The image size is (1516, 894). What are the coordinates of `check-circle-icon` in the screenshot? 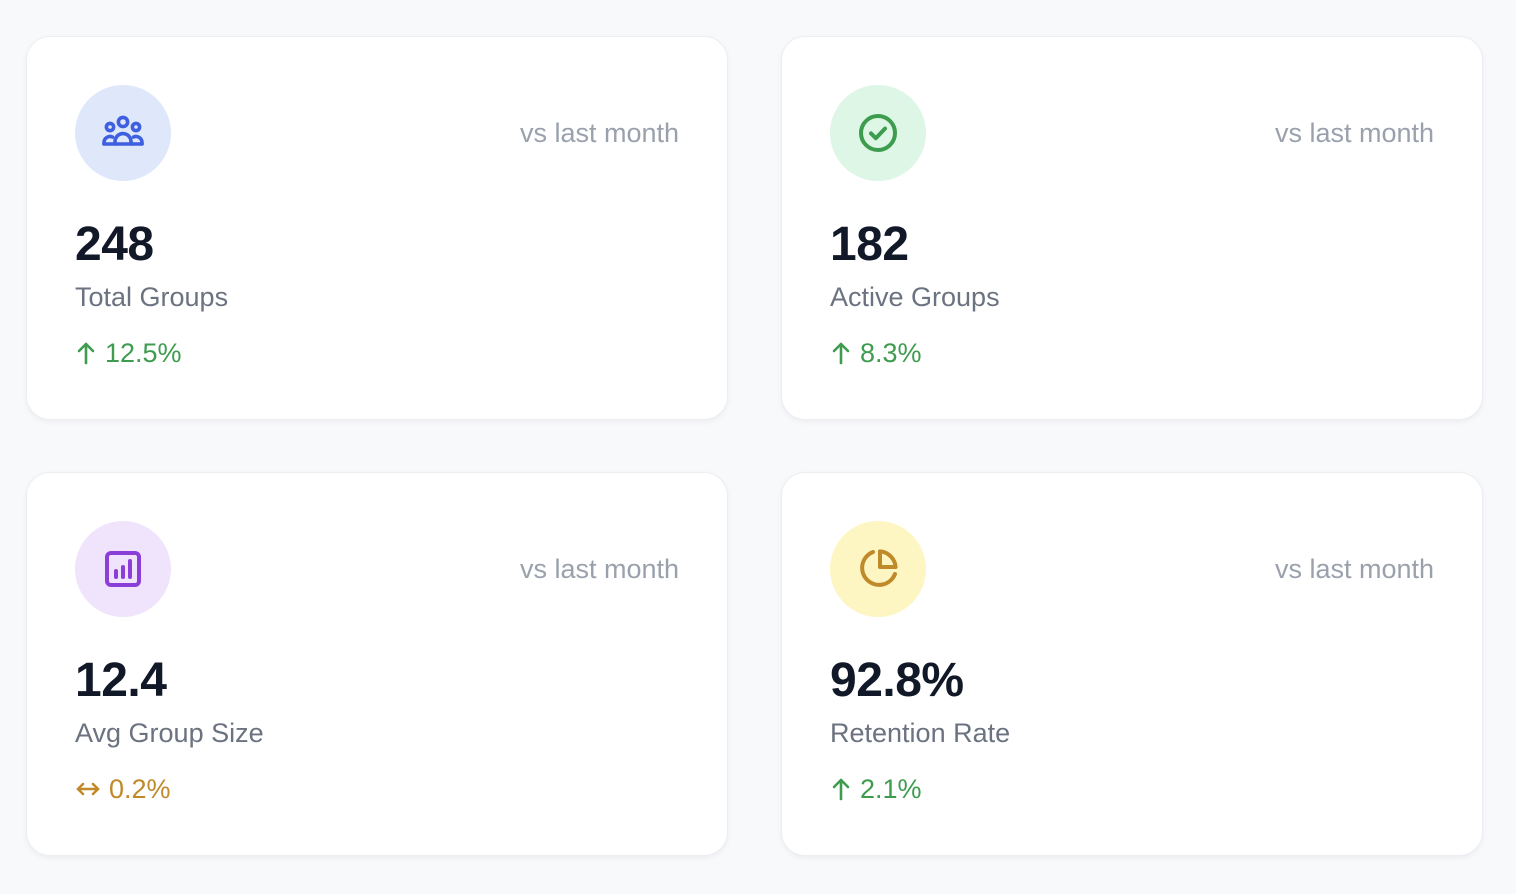 It's located at (878, 133).